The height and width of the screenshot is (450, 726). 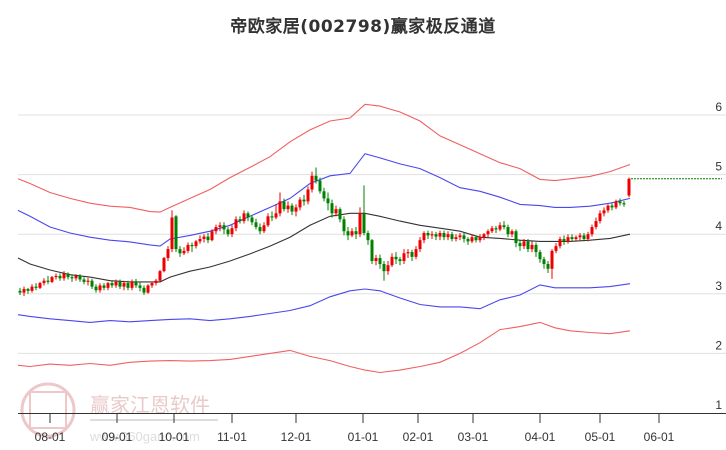 What do you see at coordinates (363, 437) in the screenshot?
I see `x-tick-label: 01-01` at bounding box center [363, 437].